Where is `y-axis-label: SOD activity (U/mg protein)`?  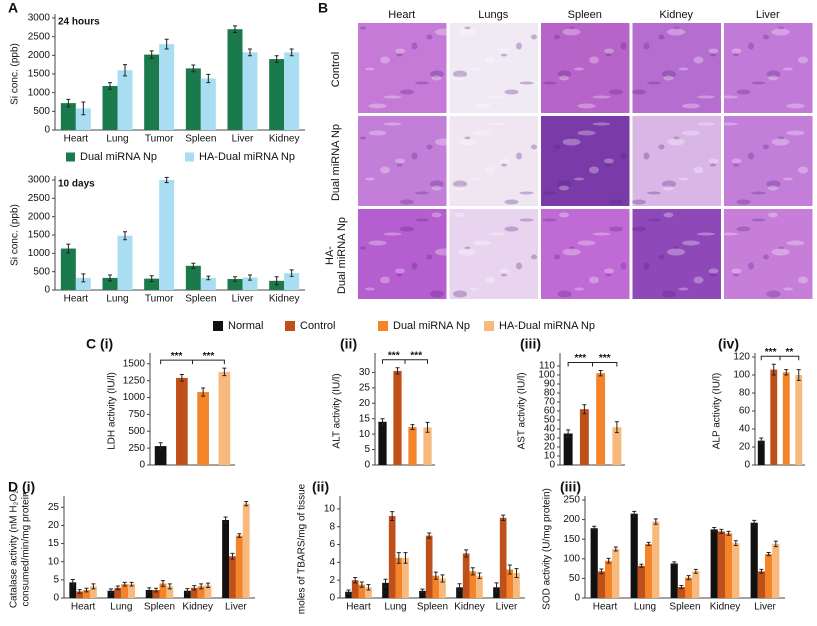
y-axis-label: SOD activity (U/mg protein) is located at coordinates (547, 549).